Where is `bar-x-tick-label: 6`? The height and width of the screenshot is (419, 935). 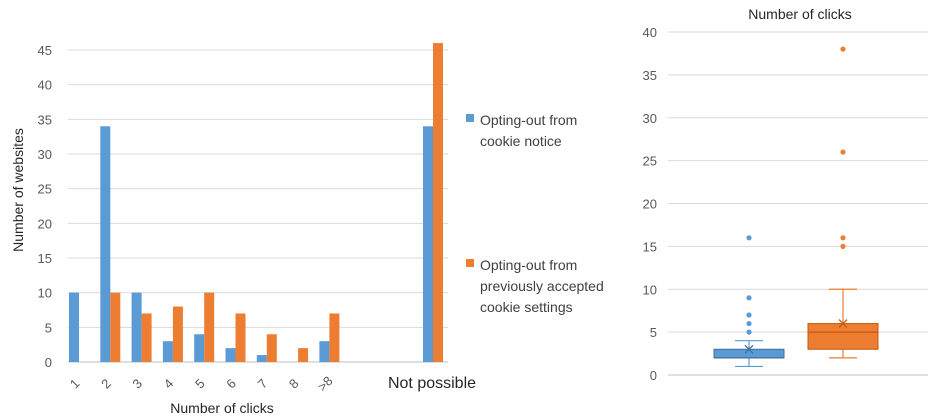
bar-x-tick-label: 6 is located at coordinates (231, 384).